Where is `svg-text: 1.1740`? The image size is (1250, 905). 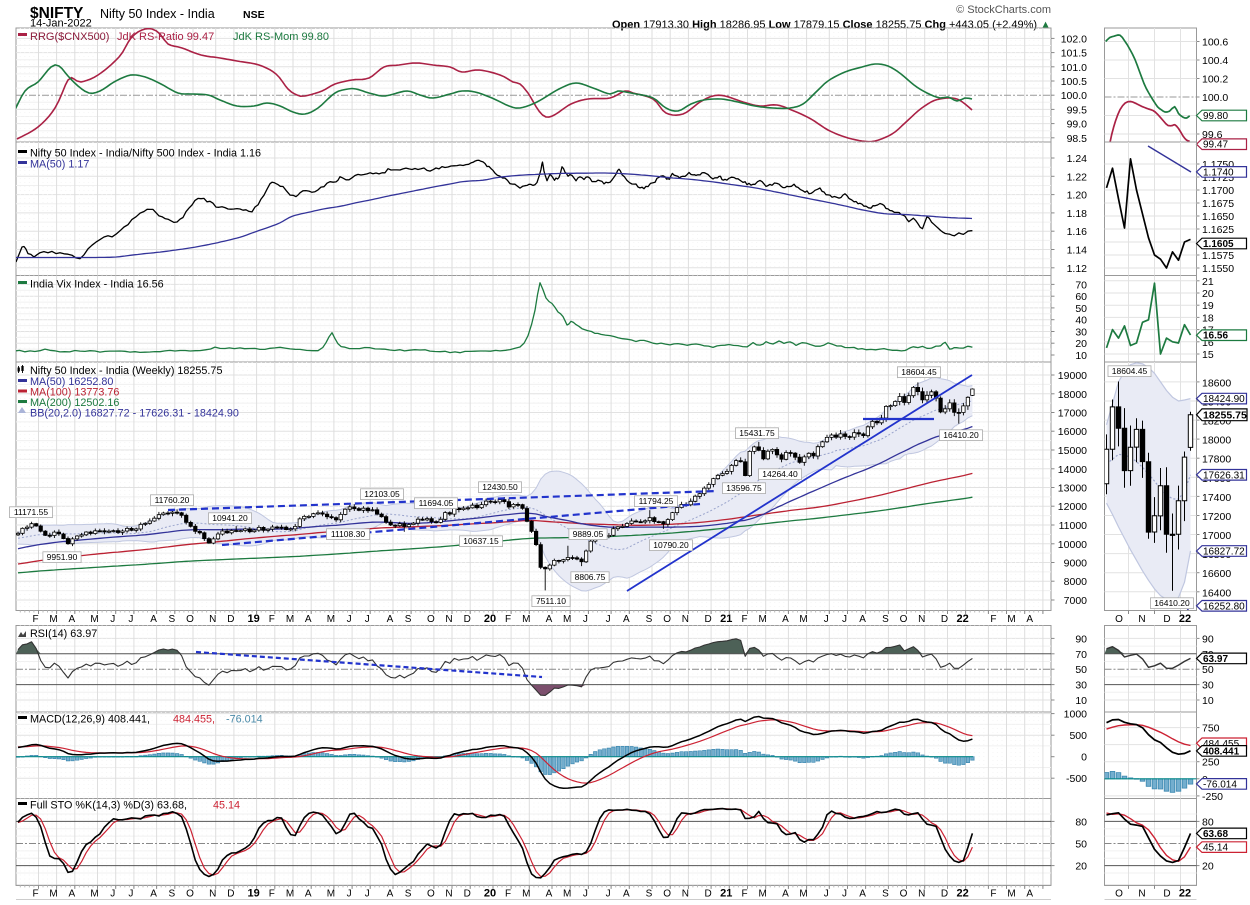 svg-text: 1.1740 is located at coordinates (1218, 172).